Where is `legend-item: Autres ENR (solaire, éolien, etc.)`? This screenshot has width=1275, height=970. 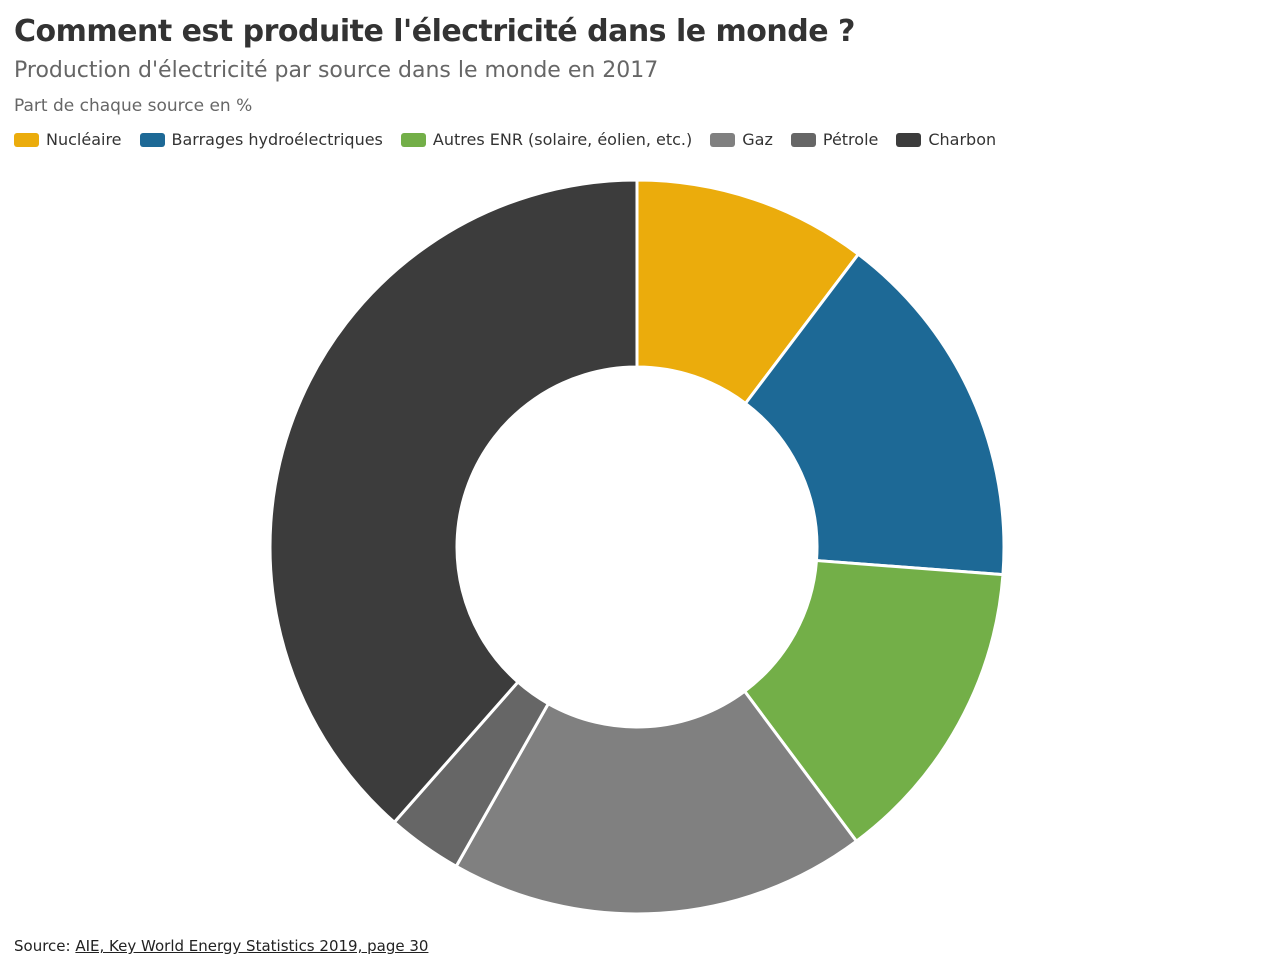
legend-item: Autres ENR (solaire, éolien, etc.) is located at coordinates (546, 139).